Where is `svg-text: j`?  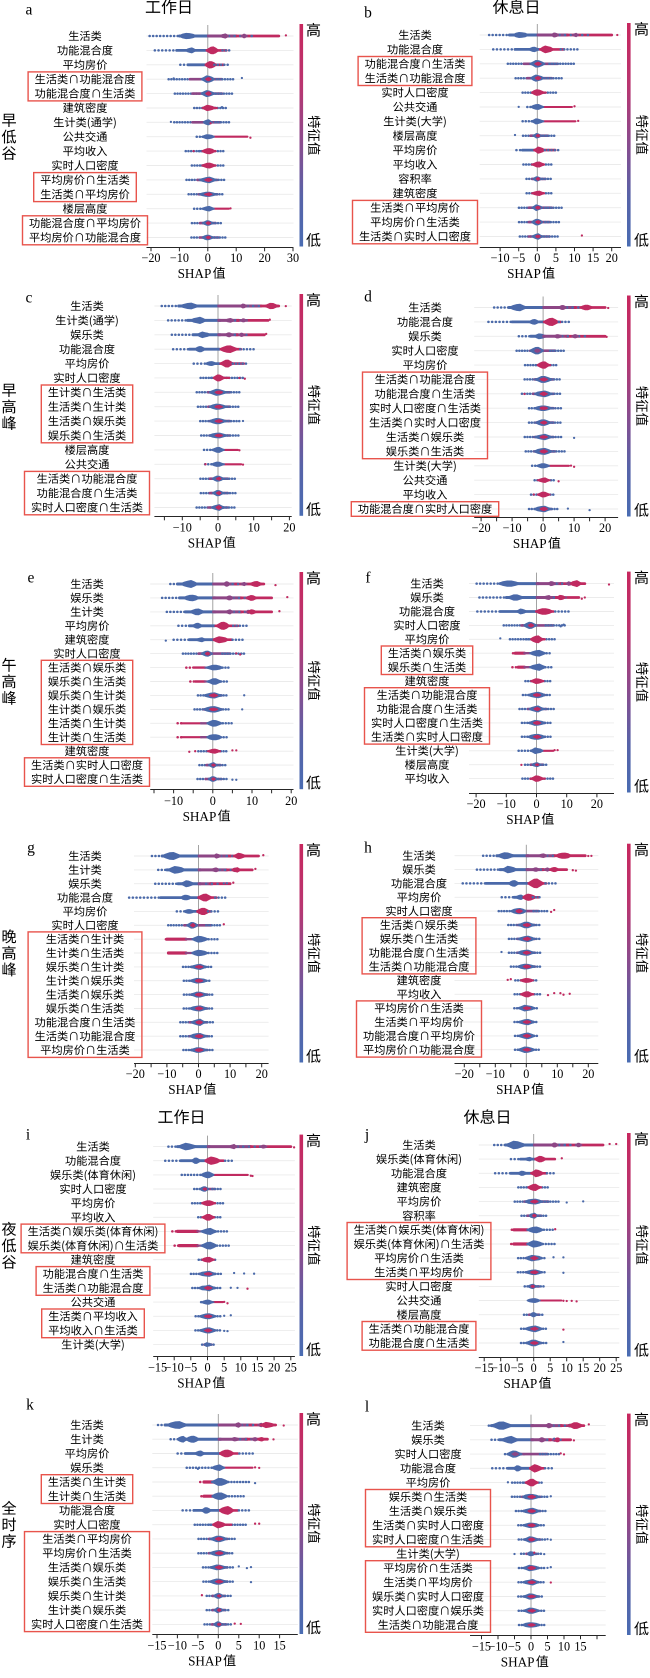
svg-text: j is located at coordinates (366, 1134).